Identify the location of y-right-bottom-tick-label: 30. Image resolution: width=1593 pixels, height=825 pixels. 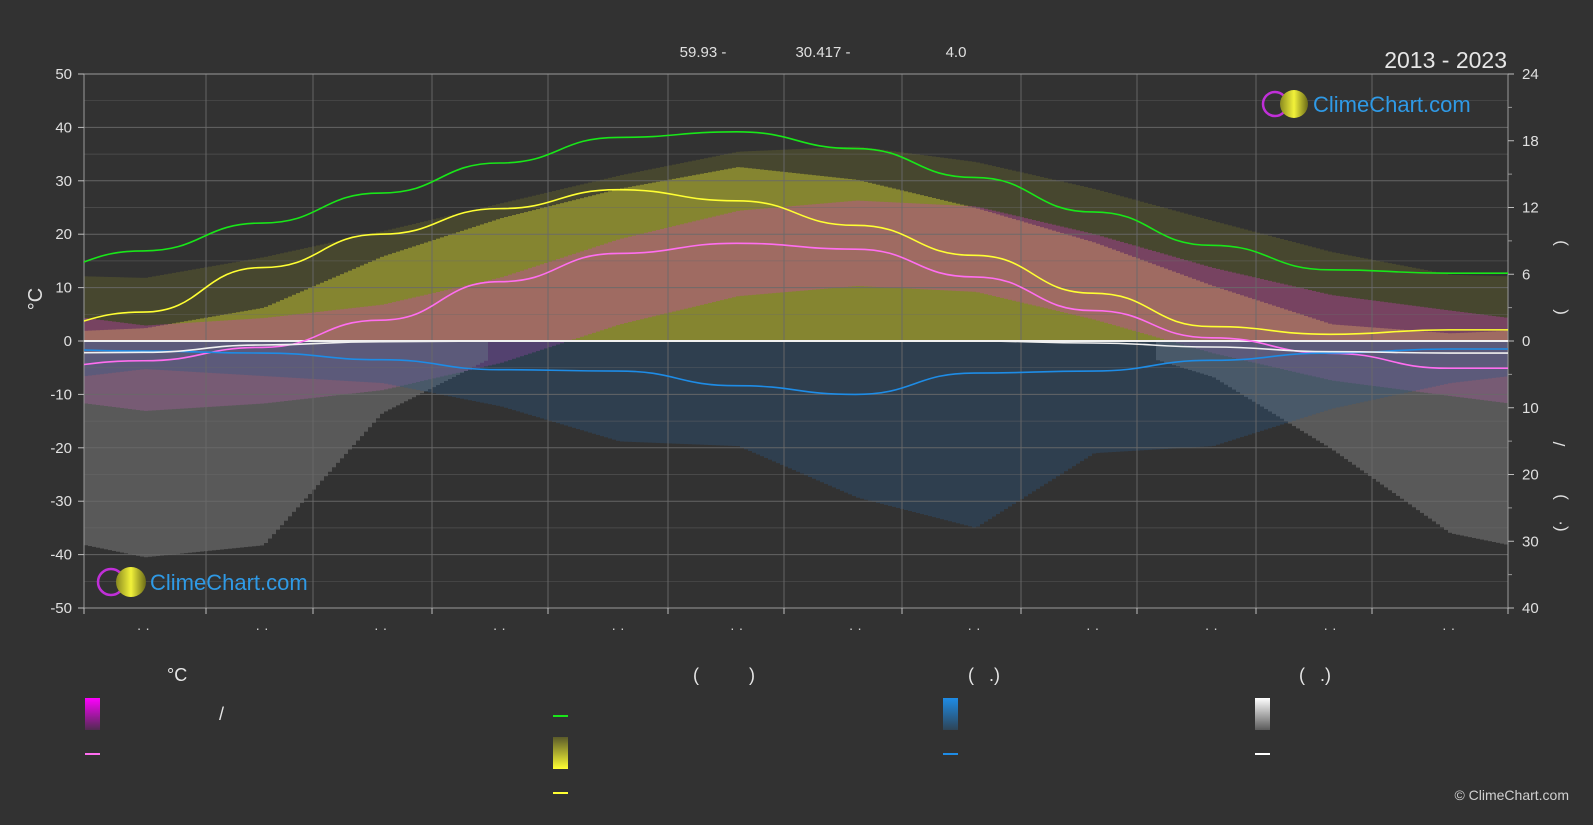
(1530, 541).